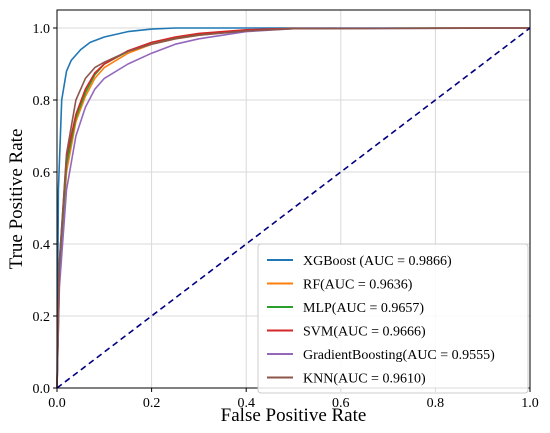  What do you see at coordinates (16, 199) in the screenshot?
I see `y-axis-label: True Positive Rate` at bounding box center [16, 199].